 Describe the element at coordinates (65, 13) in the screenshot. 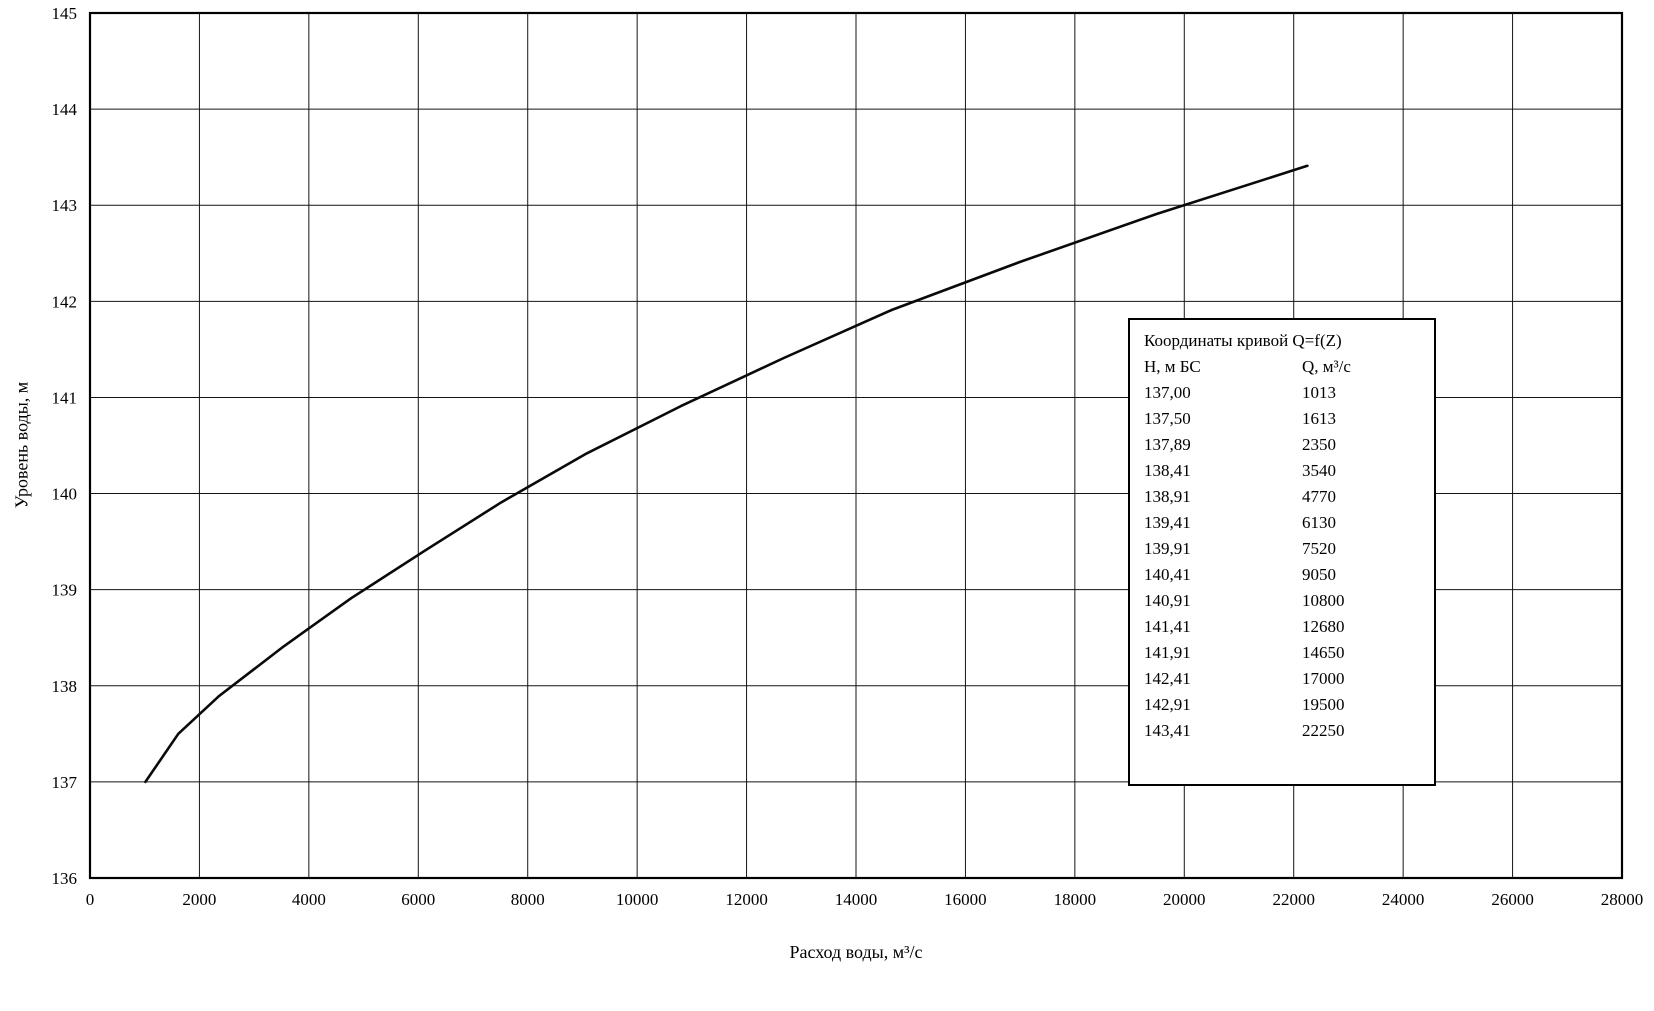

I see `y-tick-label: 145` at that location.